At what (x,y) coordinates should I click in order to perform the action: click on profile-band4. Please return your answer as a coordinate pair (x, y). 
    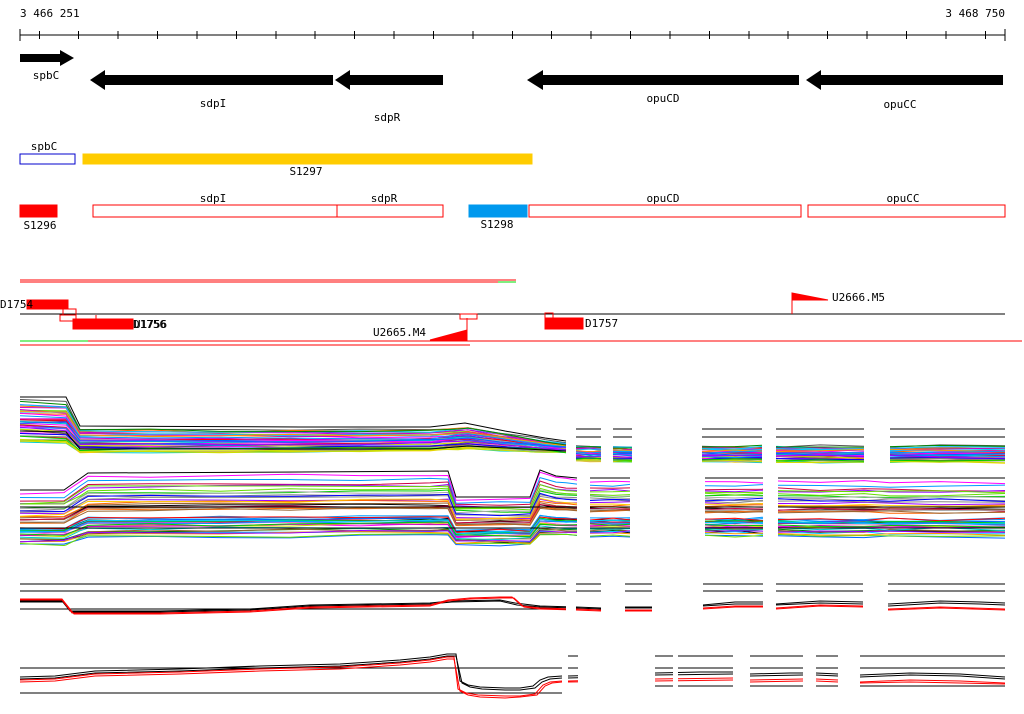
    Looking at the image, I should click on (512, 676).